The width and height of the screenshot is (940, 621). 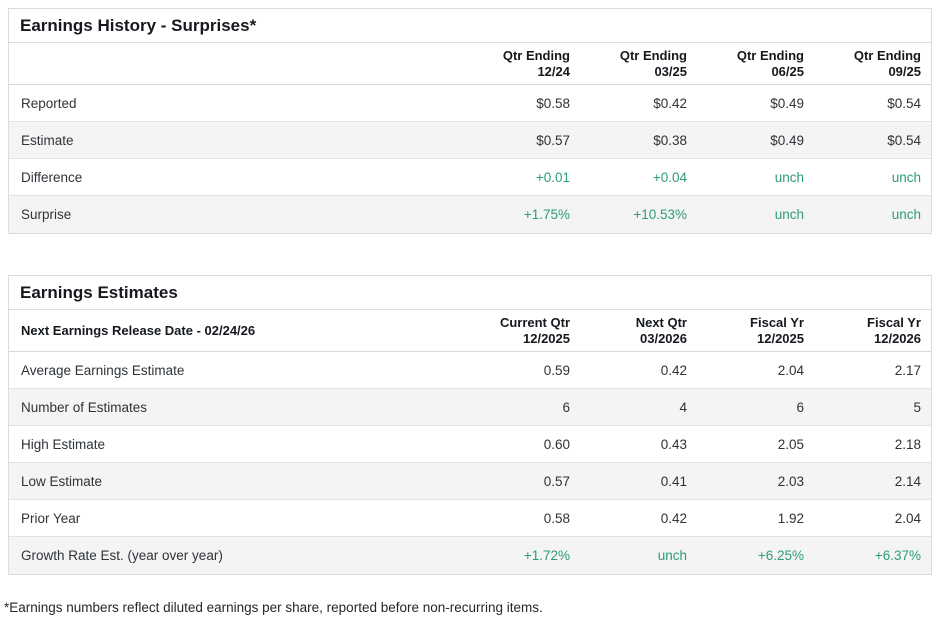 I want to click on cell-value: +6.37%, so click(x=897, y=556).